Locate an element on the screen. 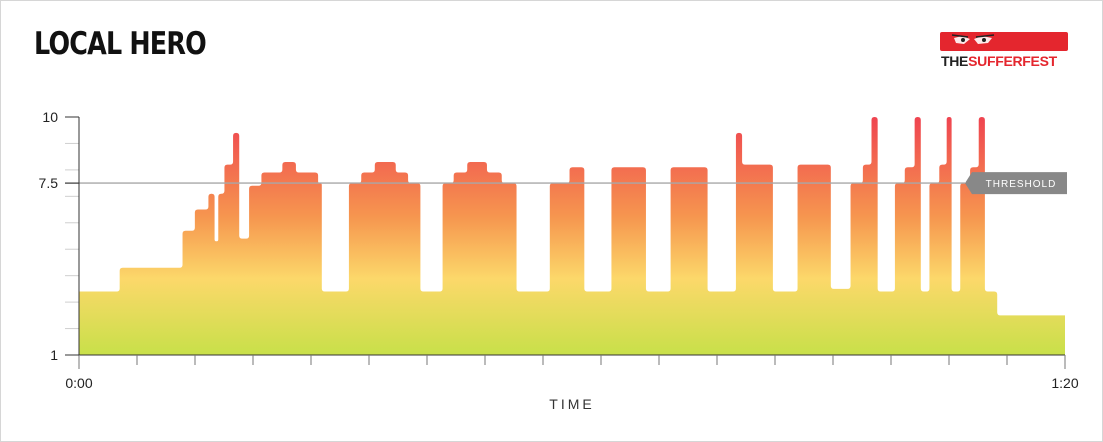 The width and height of the screenshot is (1103, 442). eyes-icon is located at coordinates (973, 39).